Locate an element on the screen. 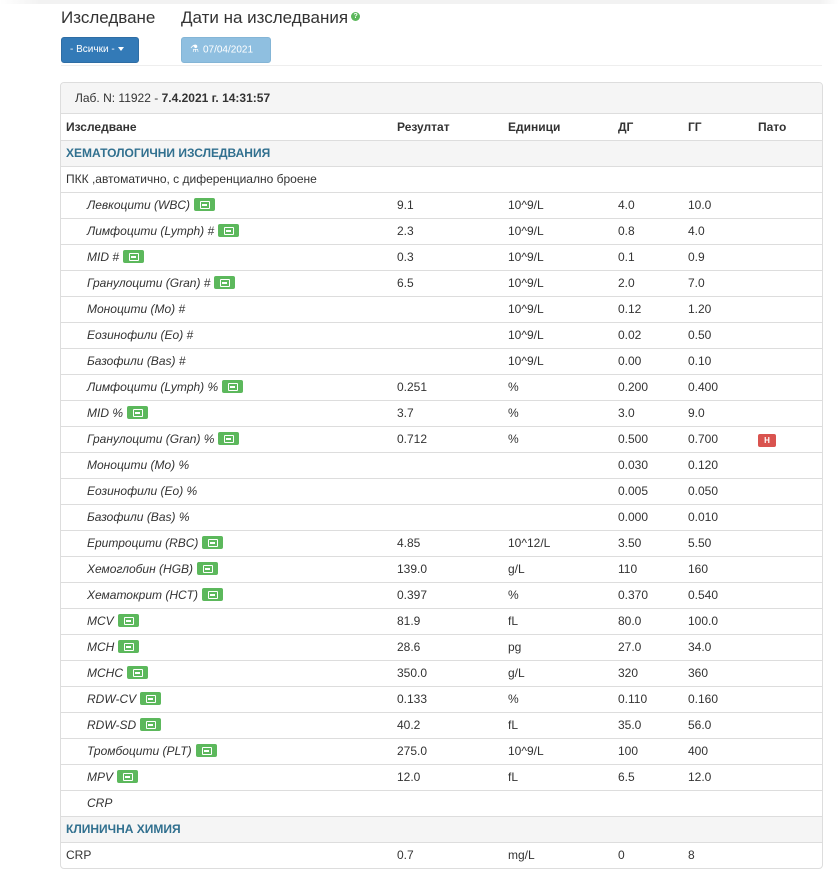 The height and width of the screenshot is (890, 839). test-name-cell: CRP is located at coordinates (226, 802).